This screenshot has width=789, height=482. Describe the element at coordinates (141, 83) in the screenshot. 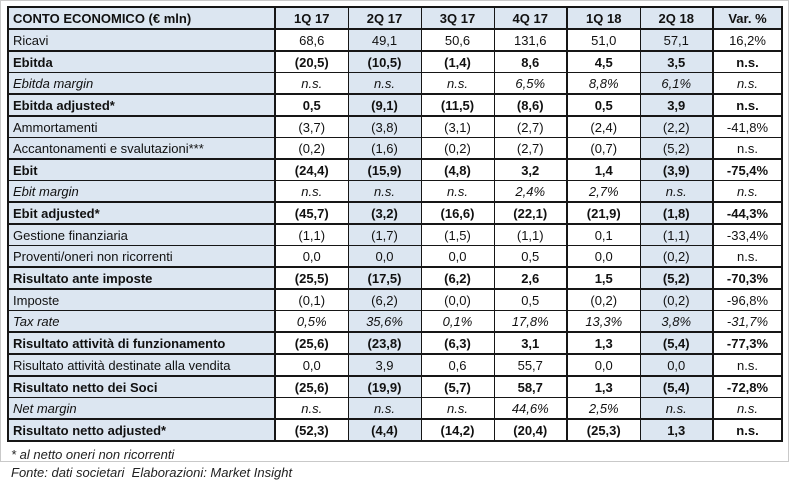

I see `row-label: Ebitda margin` at that location.